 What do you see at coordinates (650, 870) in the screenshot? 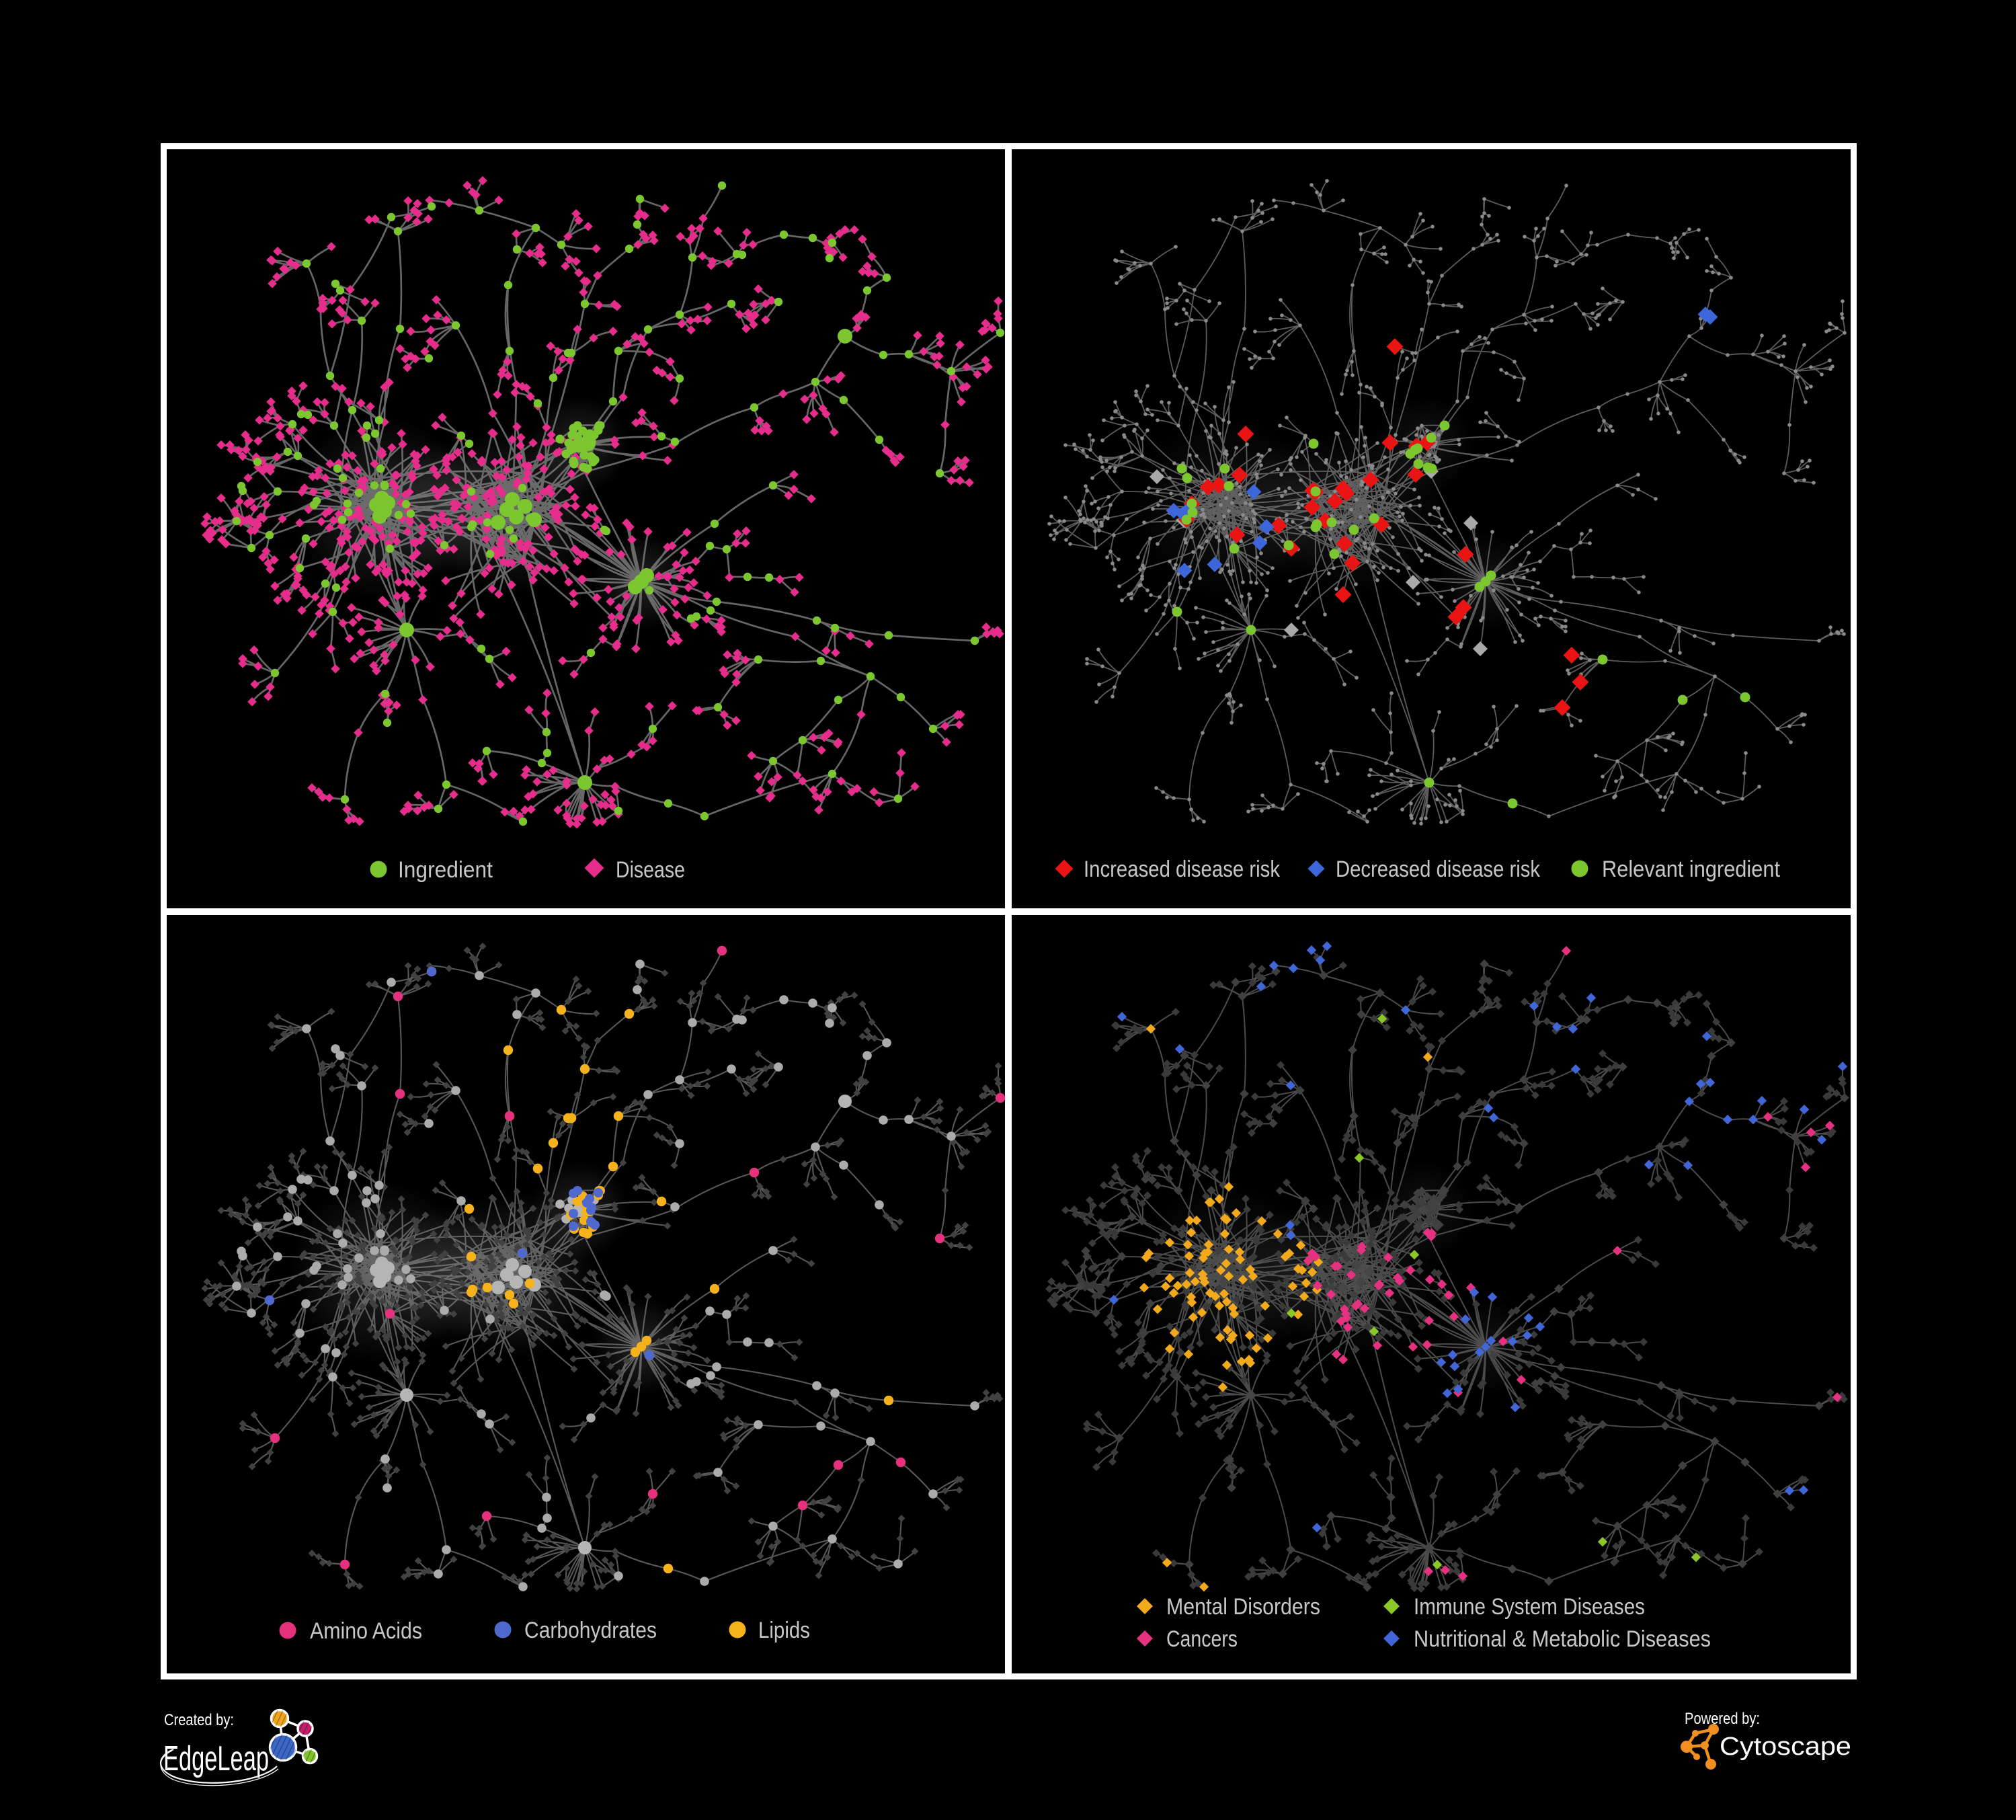
I see `svg-text: Disease` at bounding box center [650, 870].